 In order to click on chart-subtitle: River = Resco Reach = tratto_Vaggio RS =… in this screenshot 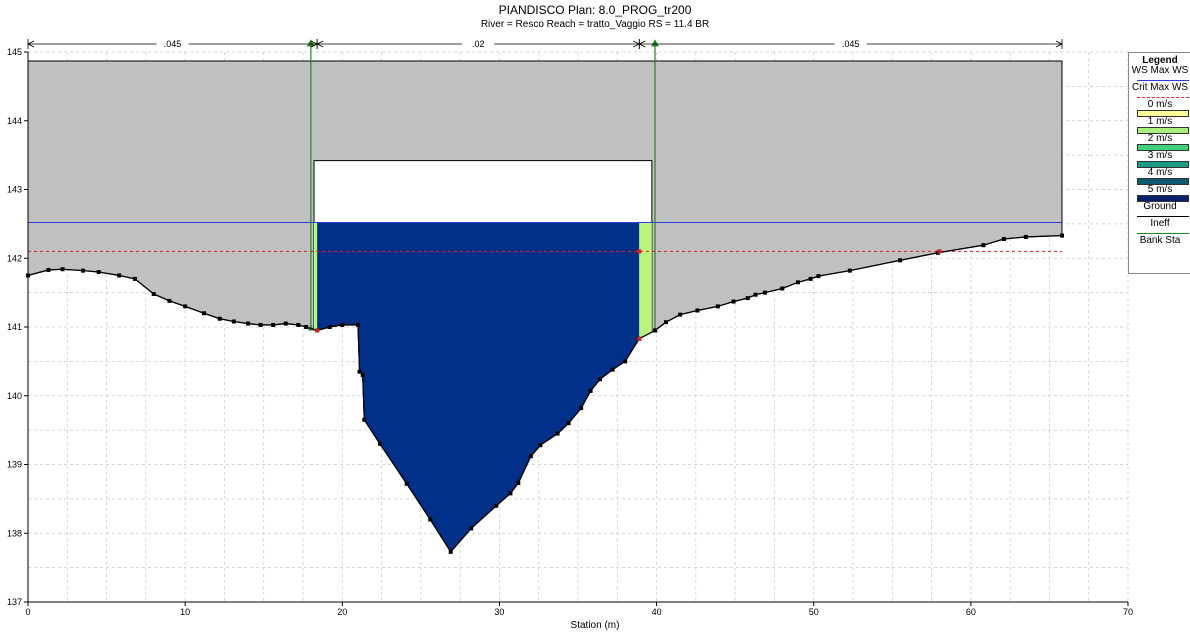, I will do `click(595, 24)`.